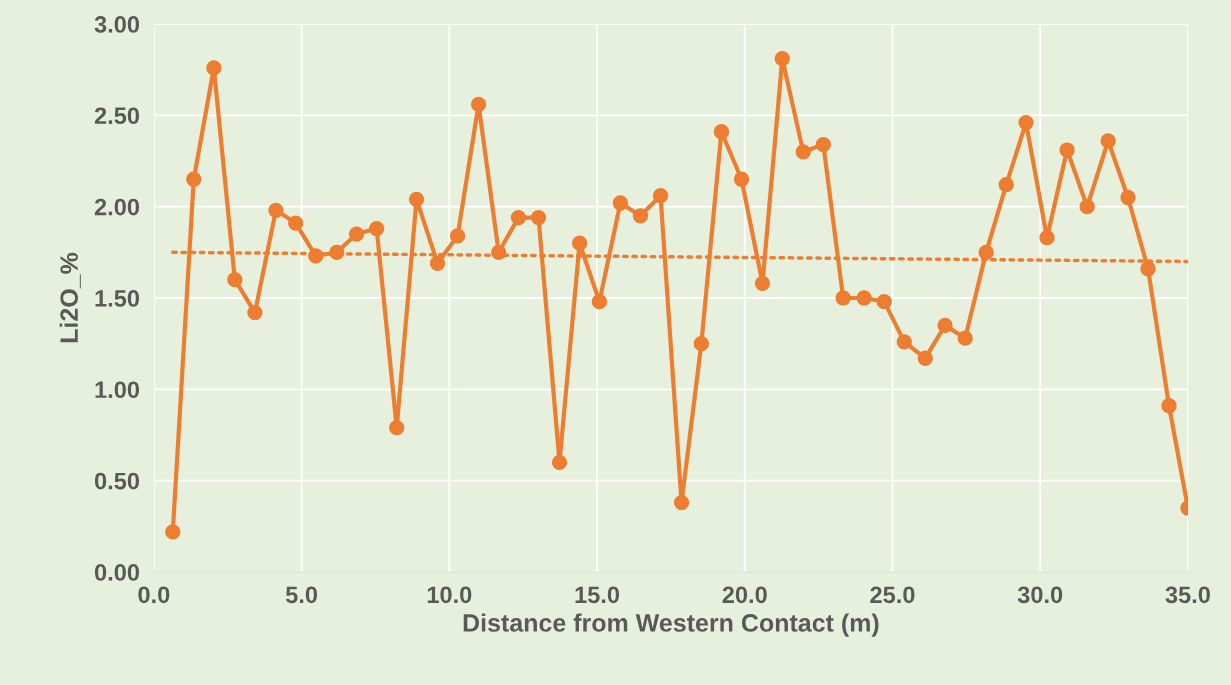 The image size is (1231, 685). What do you see at coordinates (301, 595) in the screenshot?
I see `x-tick-label: 5.0` at bounding box center [301, 595].